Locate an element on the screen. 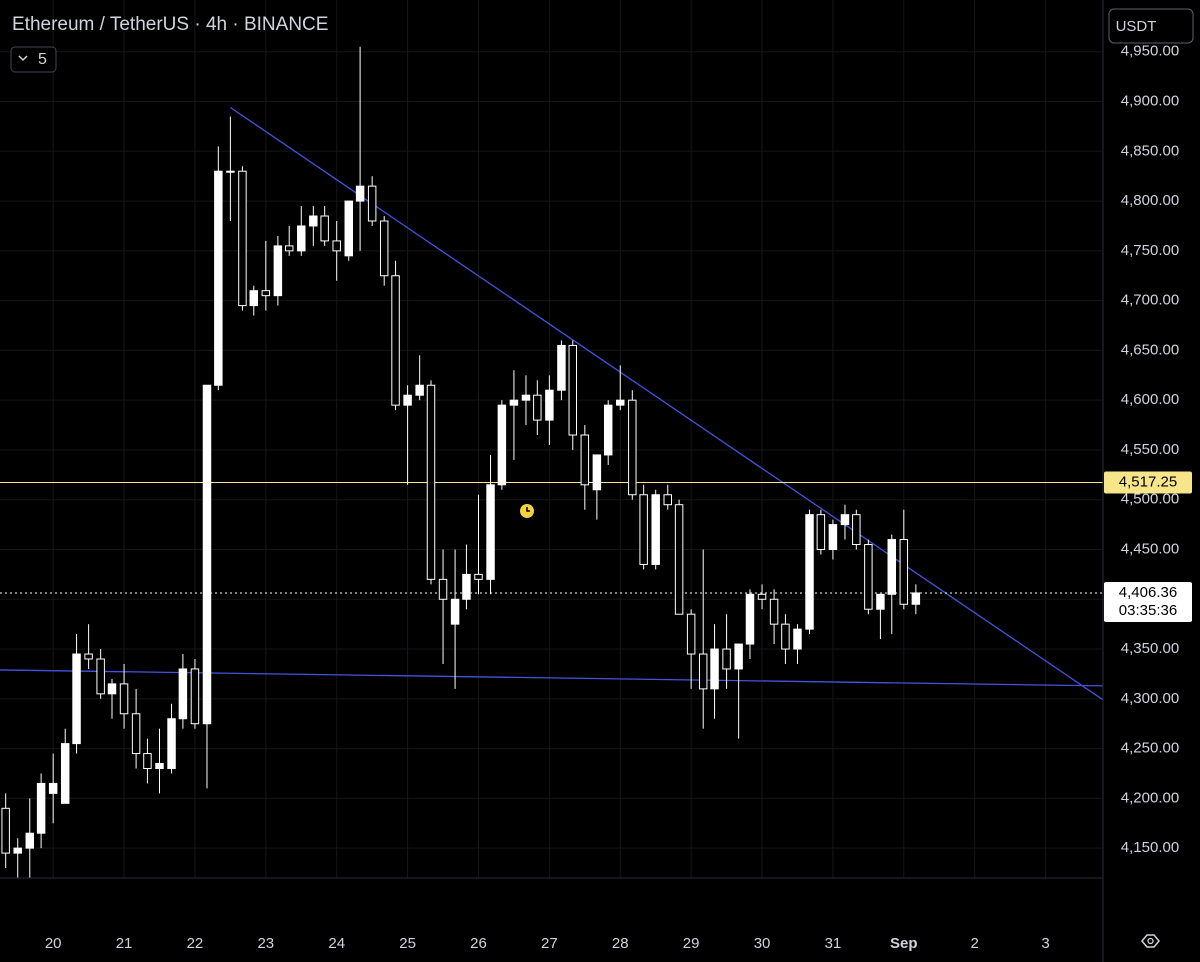 This screenshot has width=1200, height=962. price-label: 4,517.25 is located at coordinates (1148, 482).